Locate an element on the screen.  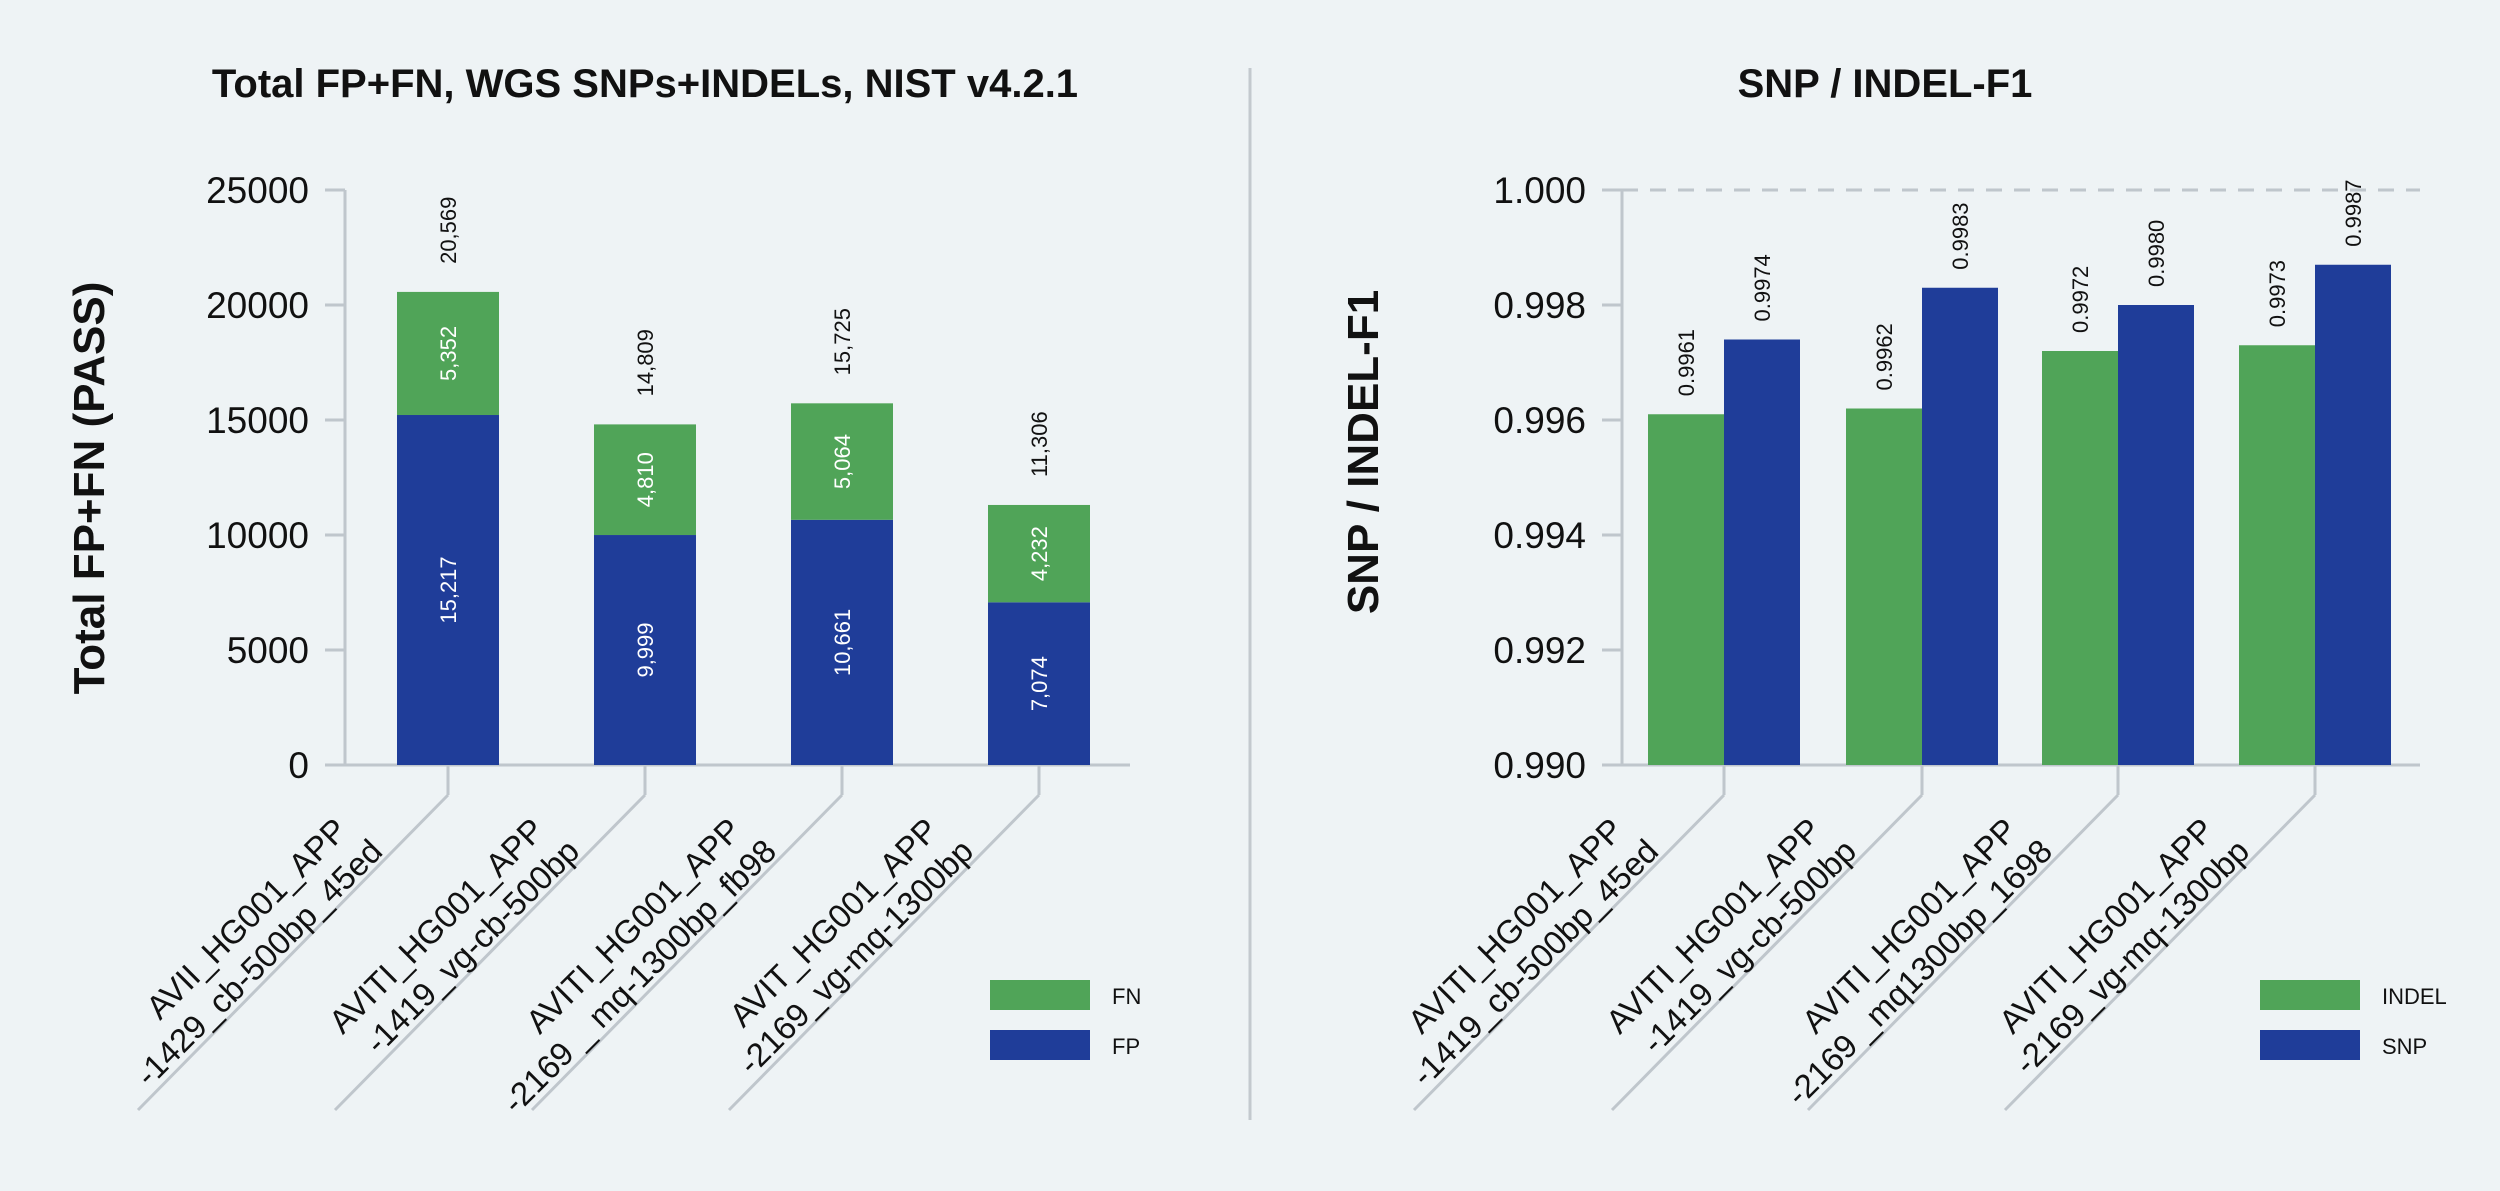
fn-value-label: 5,352 is located at coordinates (448, 353).